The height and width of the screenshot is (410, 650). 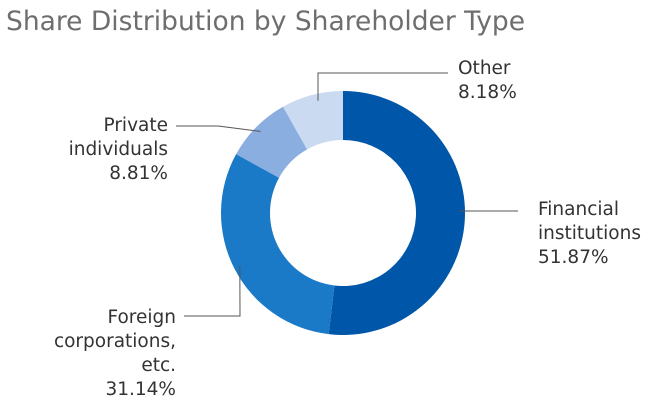 I want to click on slice-value-label: 8.81%, so click(x=138, y=173).